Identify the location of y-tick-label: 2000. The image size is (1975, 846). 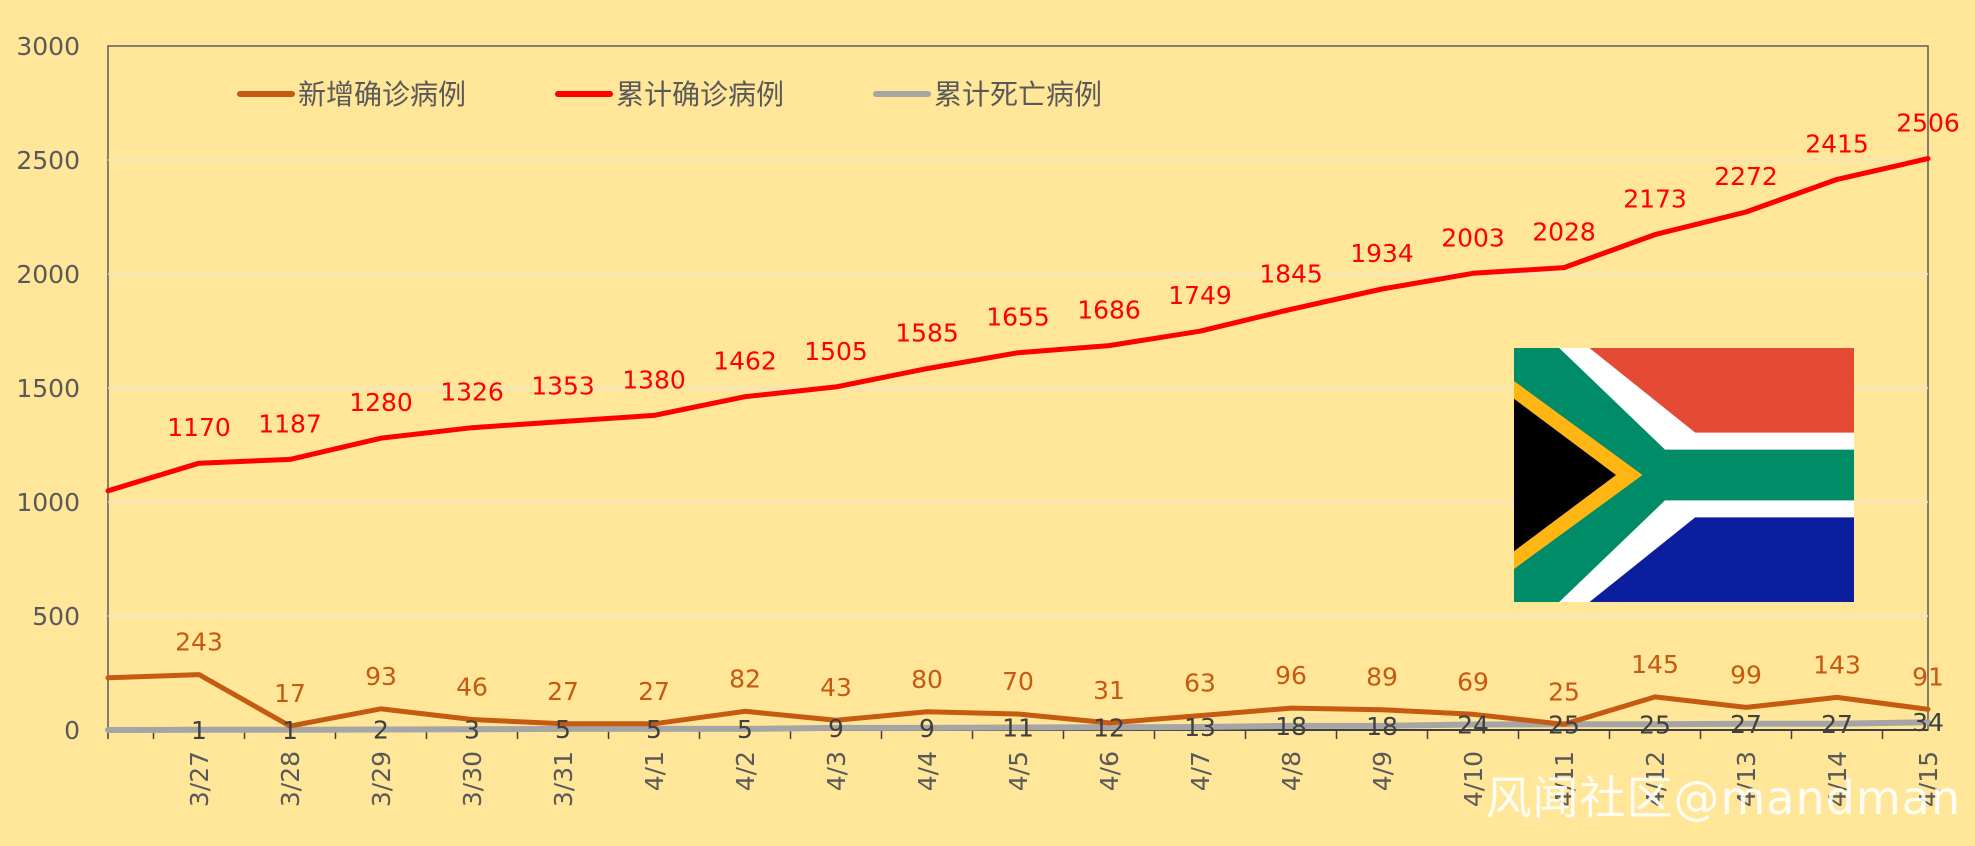
(48, 274).